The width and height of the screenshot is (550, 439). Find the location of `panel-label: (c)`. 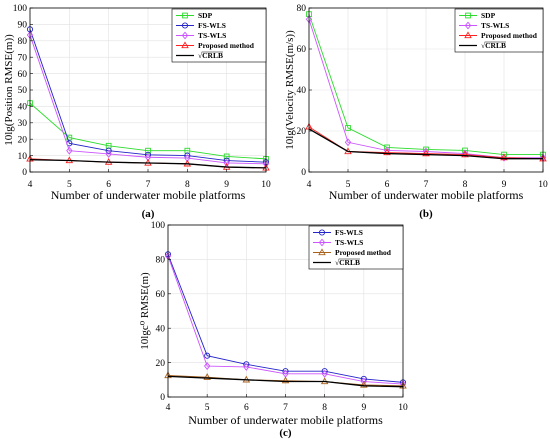

panel-label: (c) is located at coordinates (285, 433).